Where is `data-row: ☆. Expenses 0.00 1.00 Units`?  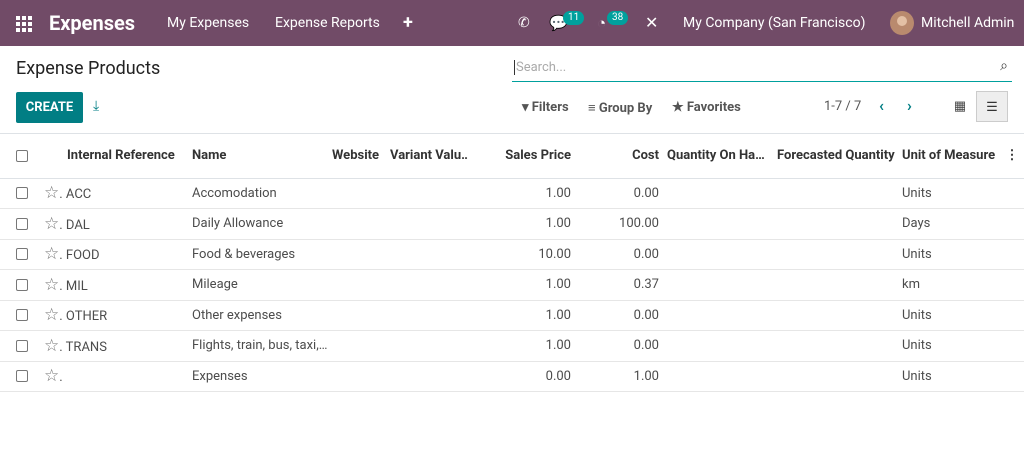
data-row: ☆. Expenses 0.00 1.00 Units is located at coordinates (512, 376).